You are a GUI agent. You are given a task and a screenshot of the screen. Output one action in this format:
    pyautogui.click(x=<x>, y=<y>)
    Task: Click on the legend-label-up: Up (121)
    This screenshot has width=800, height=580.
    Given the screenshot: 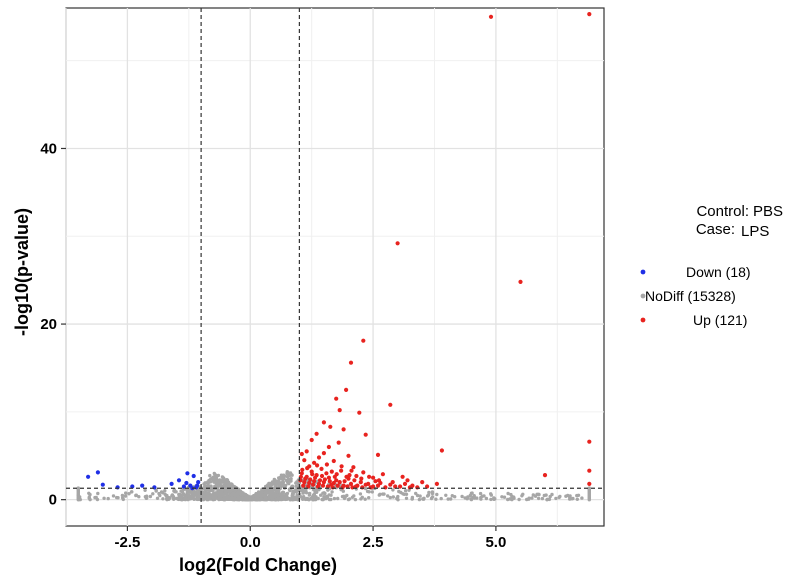 What is the action you would take?
    pyautogui.click(x=720, y=320)
    